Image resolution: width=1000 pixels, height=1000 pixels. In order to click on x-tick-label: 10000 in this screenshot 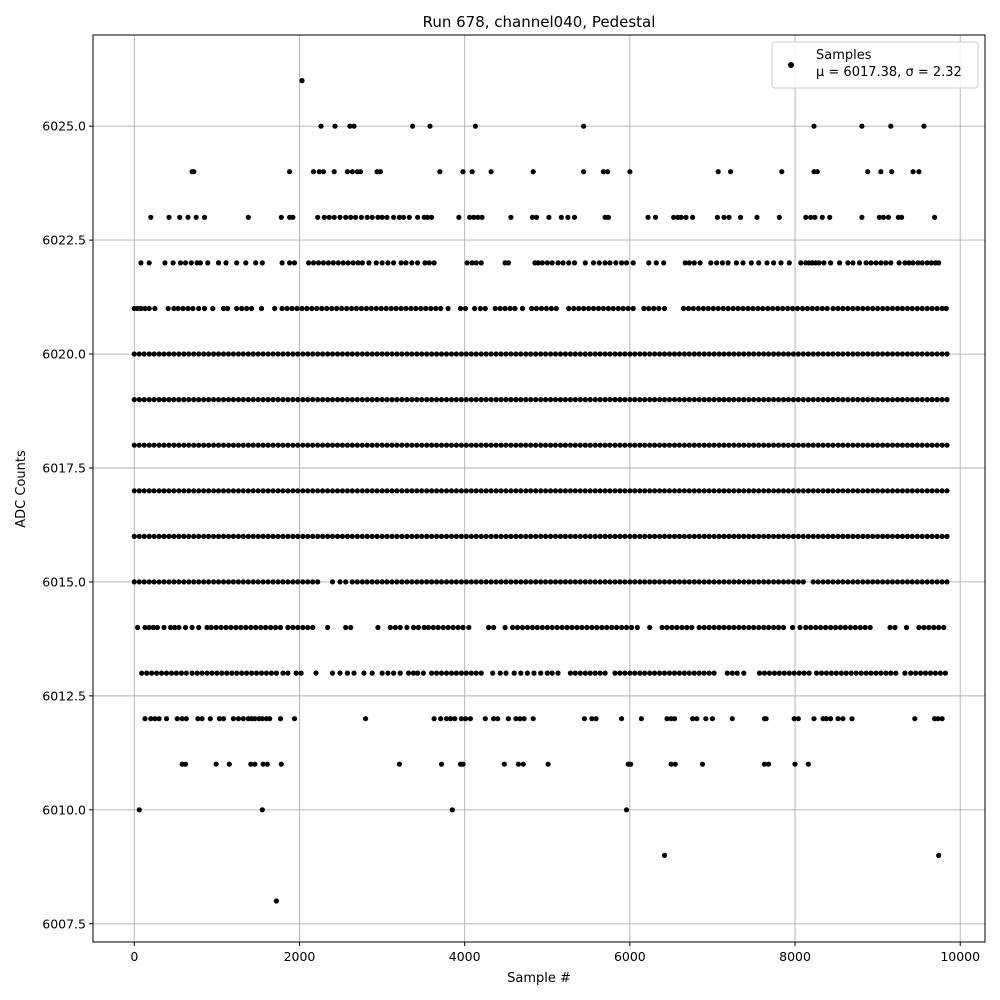, I will do `click(960, 956)`.